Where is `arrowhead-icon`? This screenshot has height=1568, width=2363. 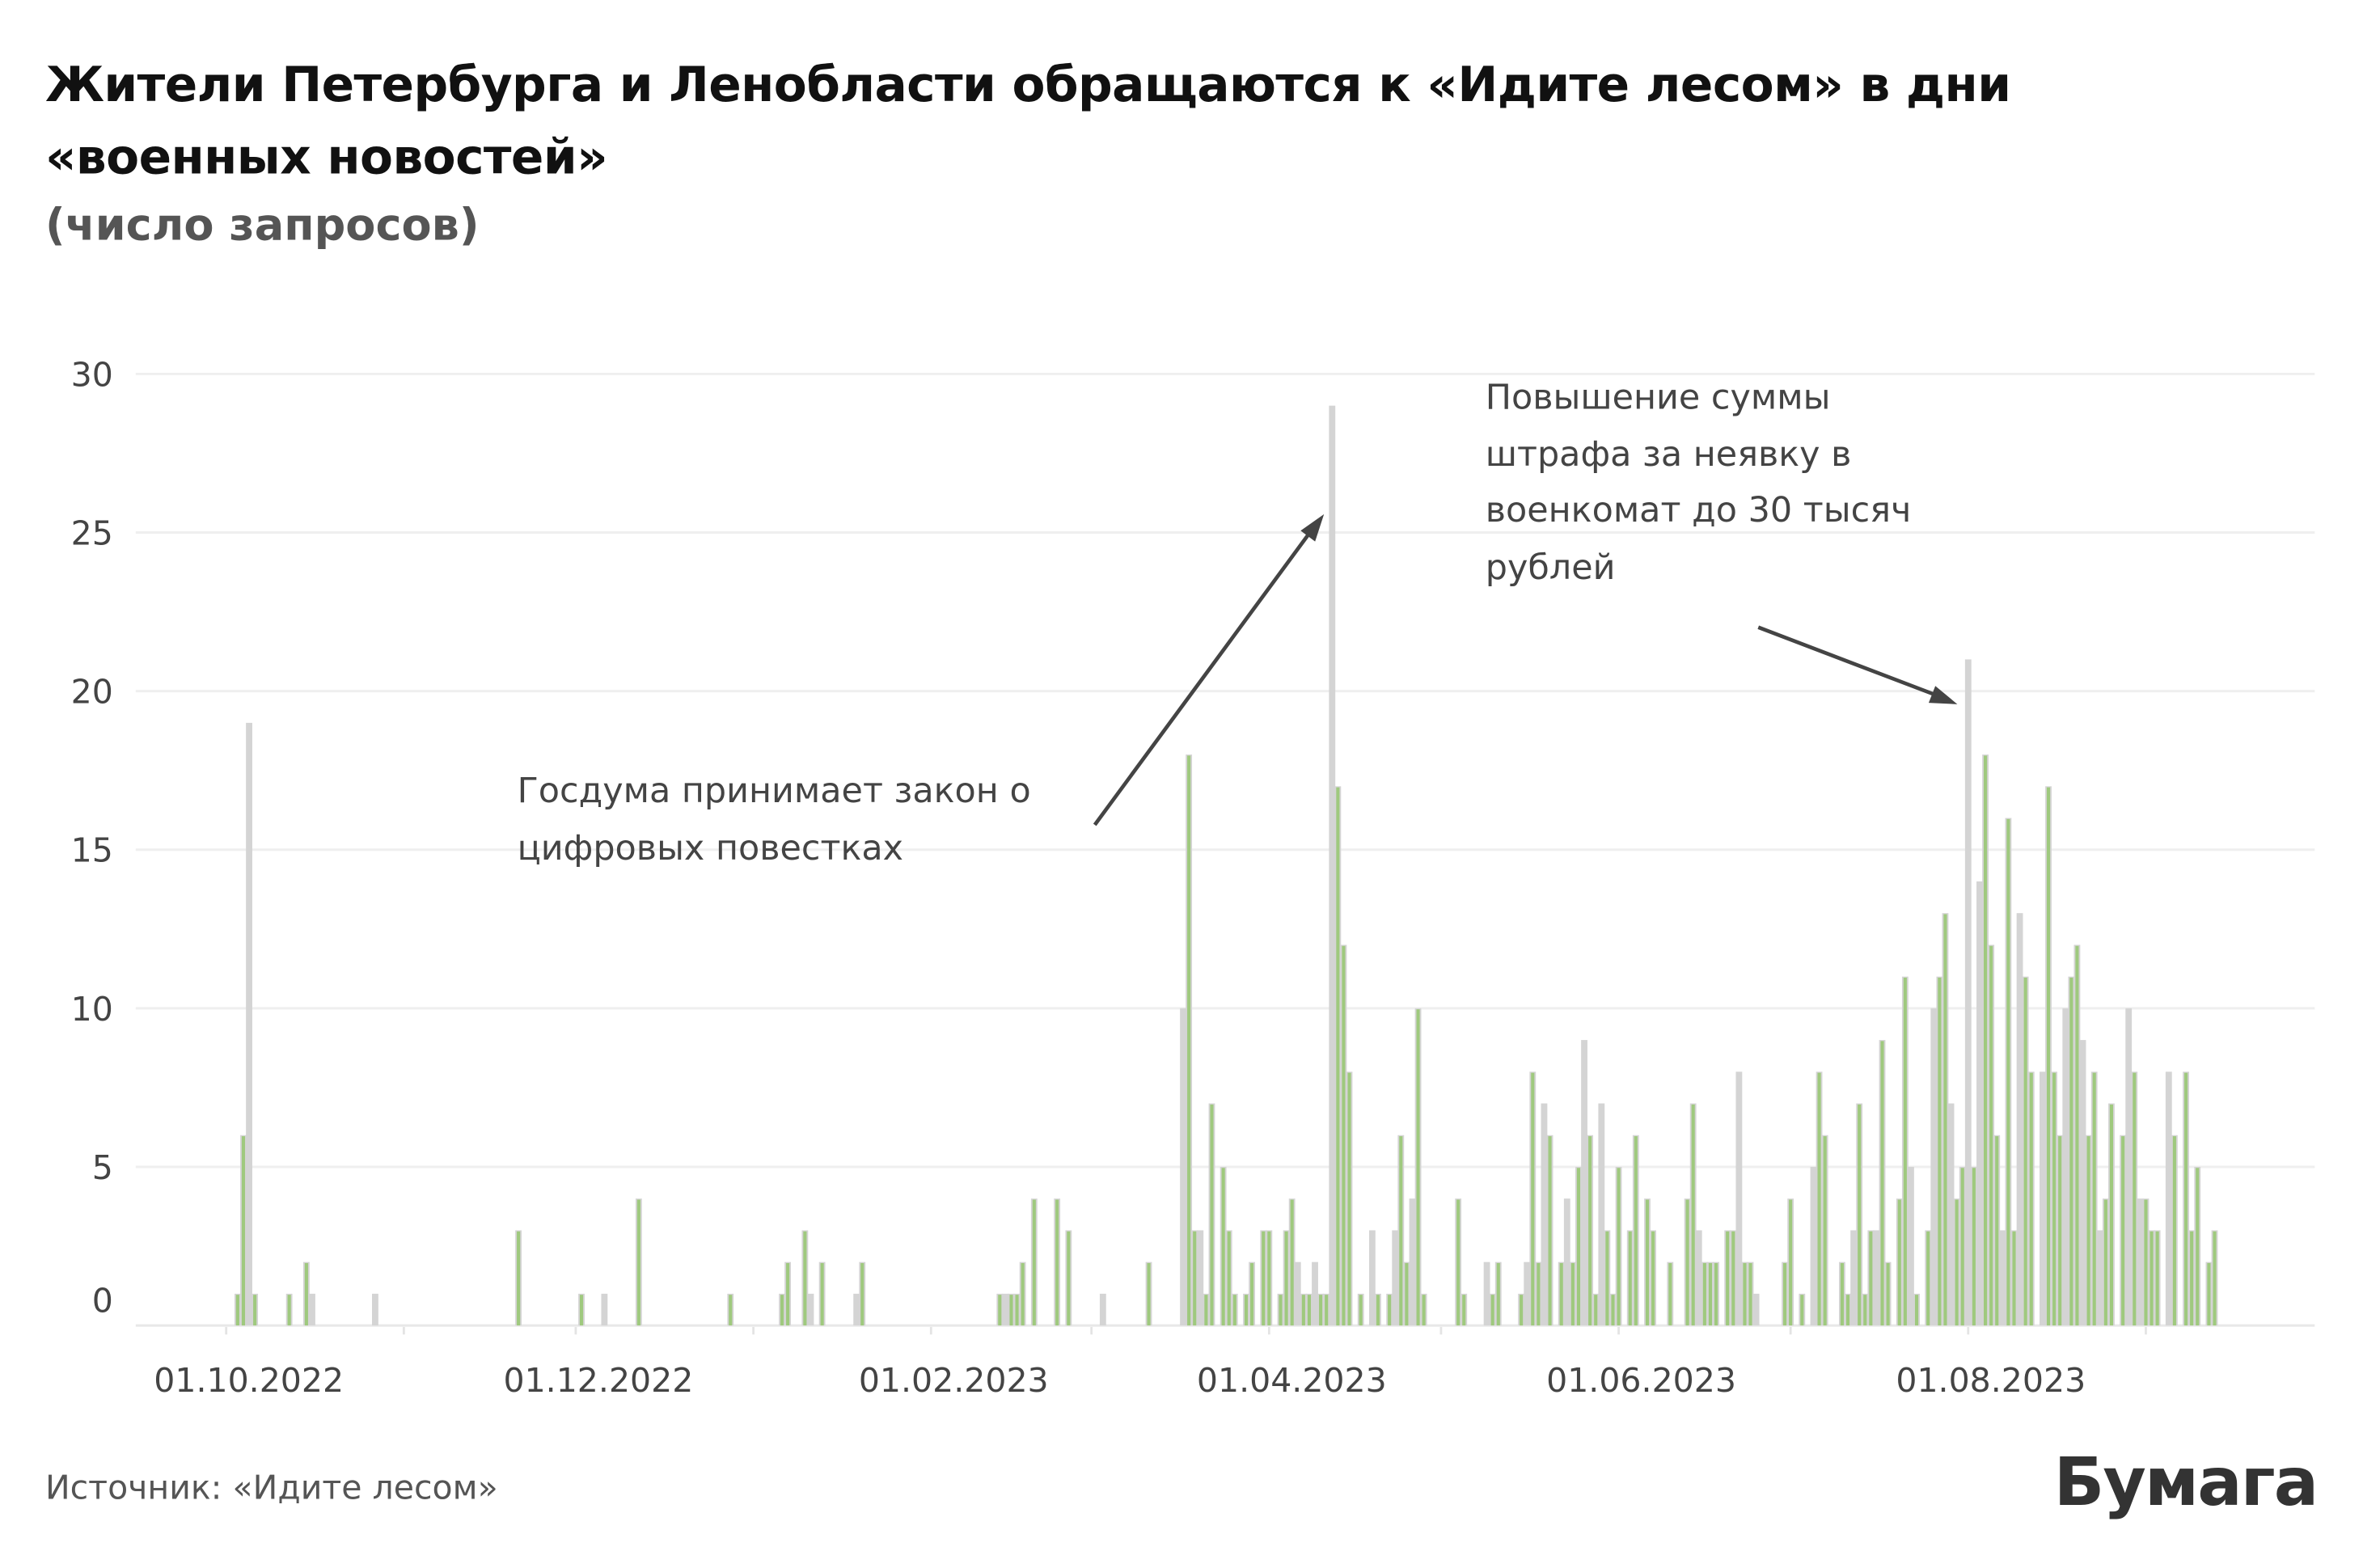
arrowhead-icon is located at coordinates (1943, 695).